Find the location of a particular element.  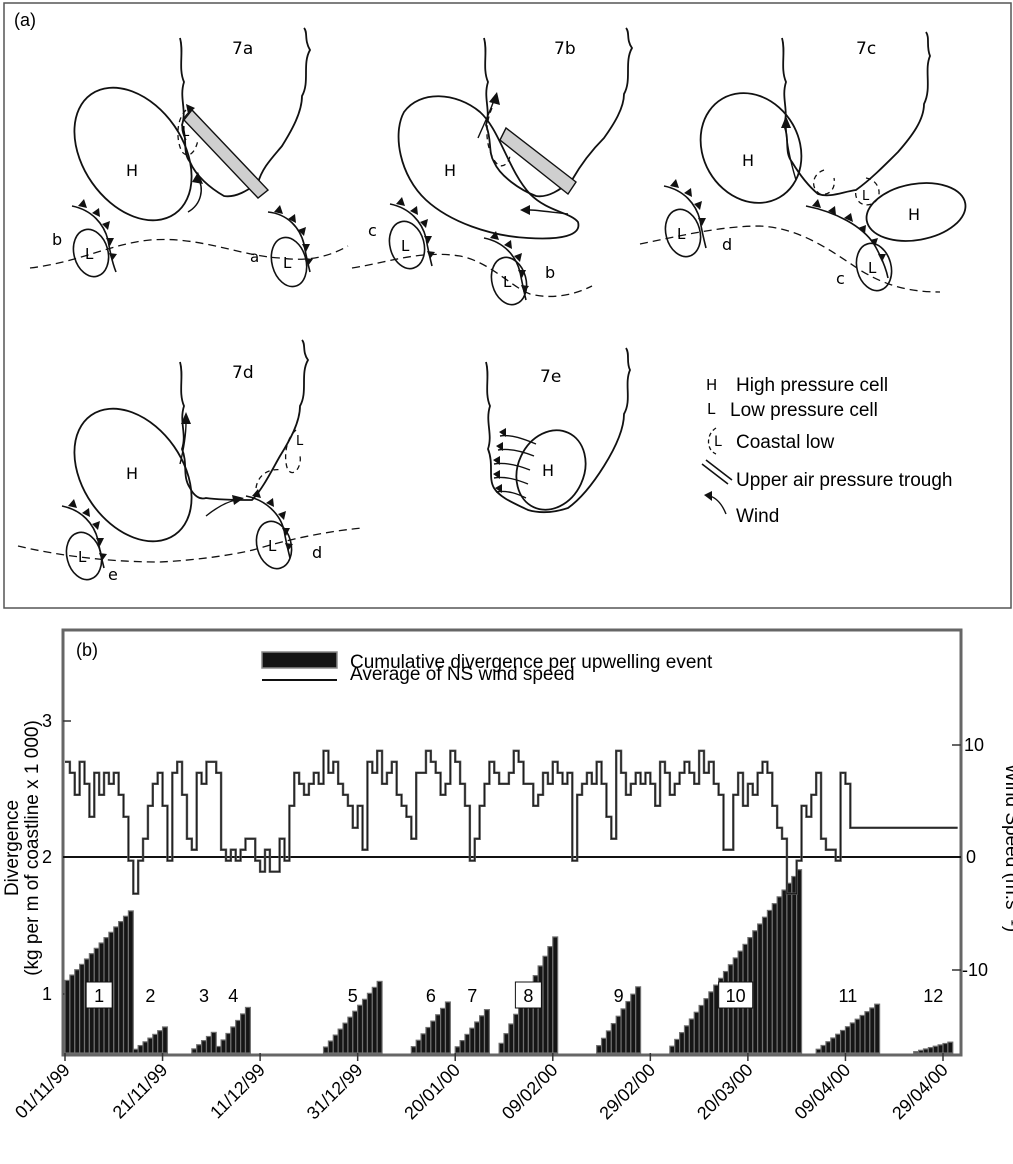

pressure-trough-line is located at coordinates (190, 545).